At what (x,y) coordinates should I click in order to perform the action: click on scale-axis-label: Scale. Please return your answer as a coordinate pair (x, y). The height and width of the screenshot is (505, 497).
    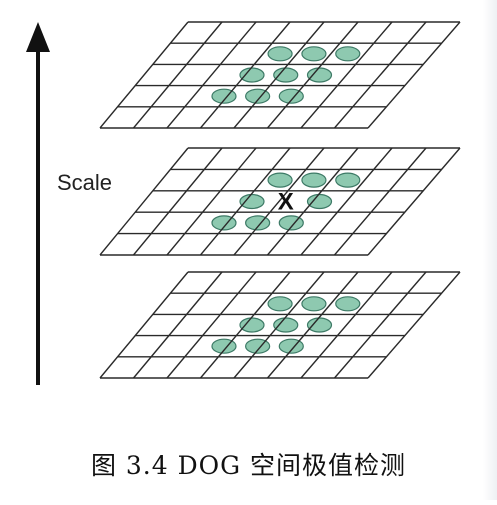
    Looking at the image, I should click on (85, 182).